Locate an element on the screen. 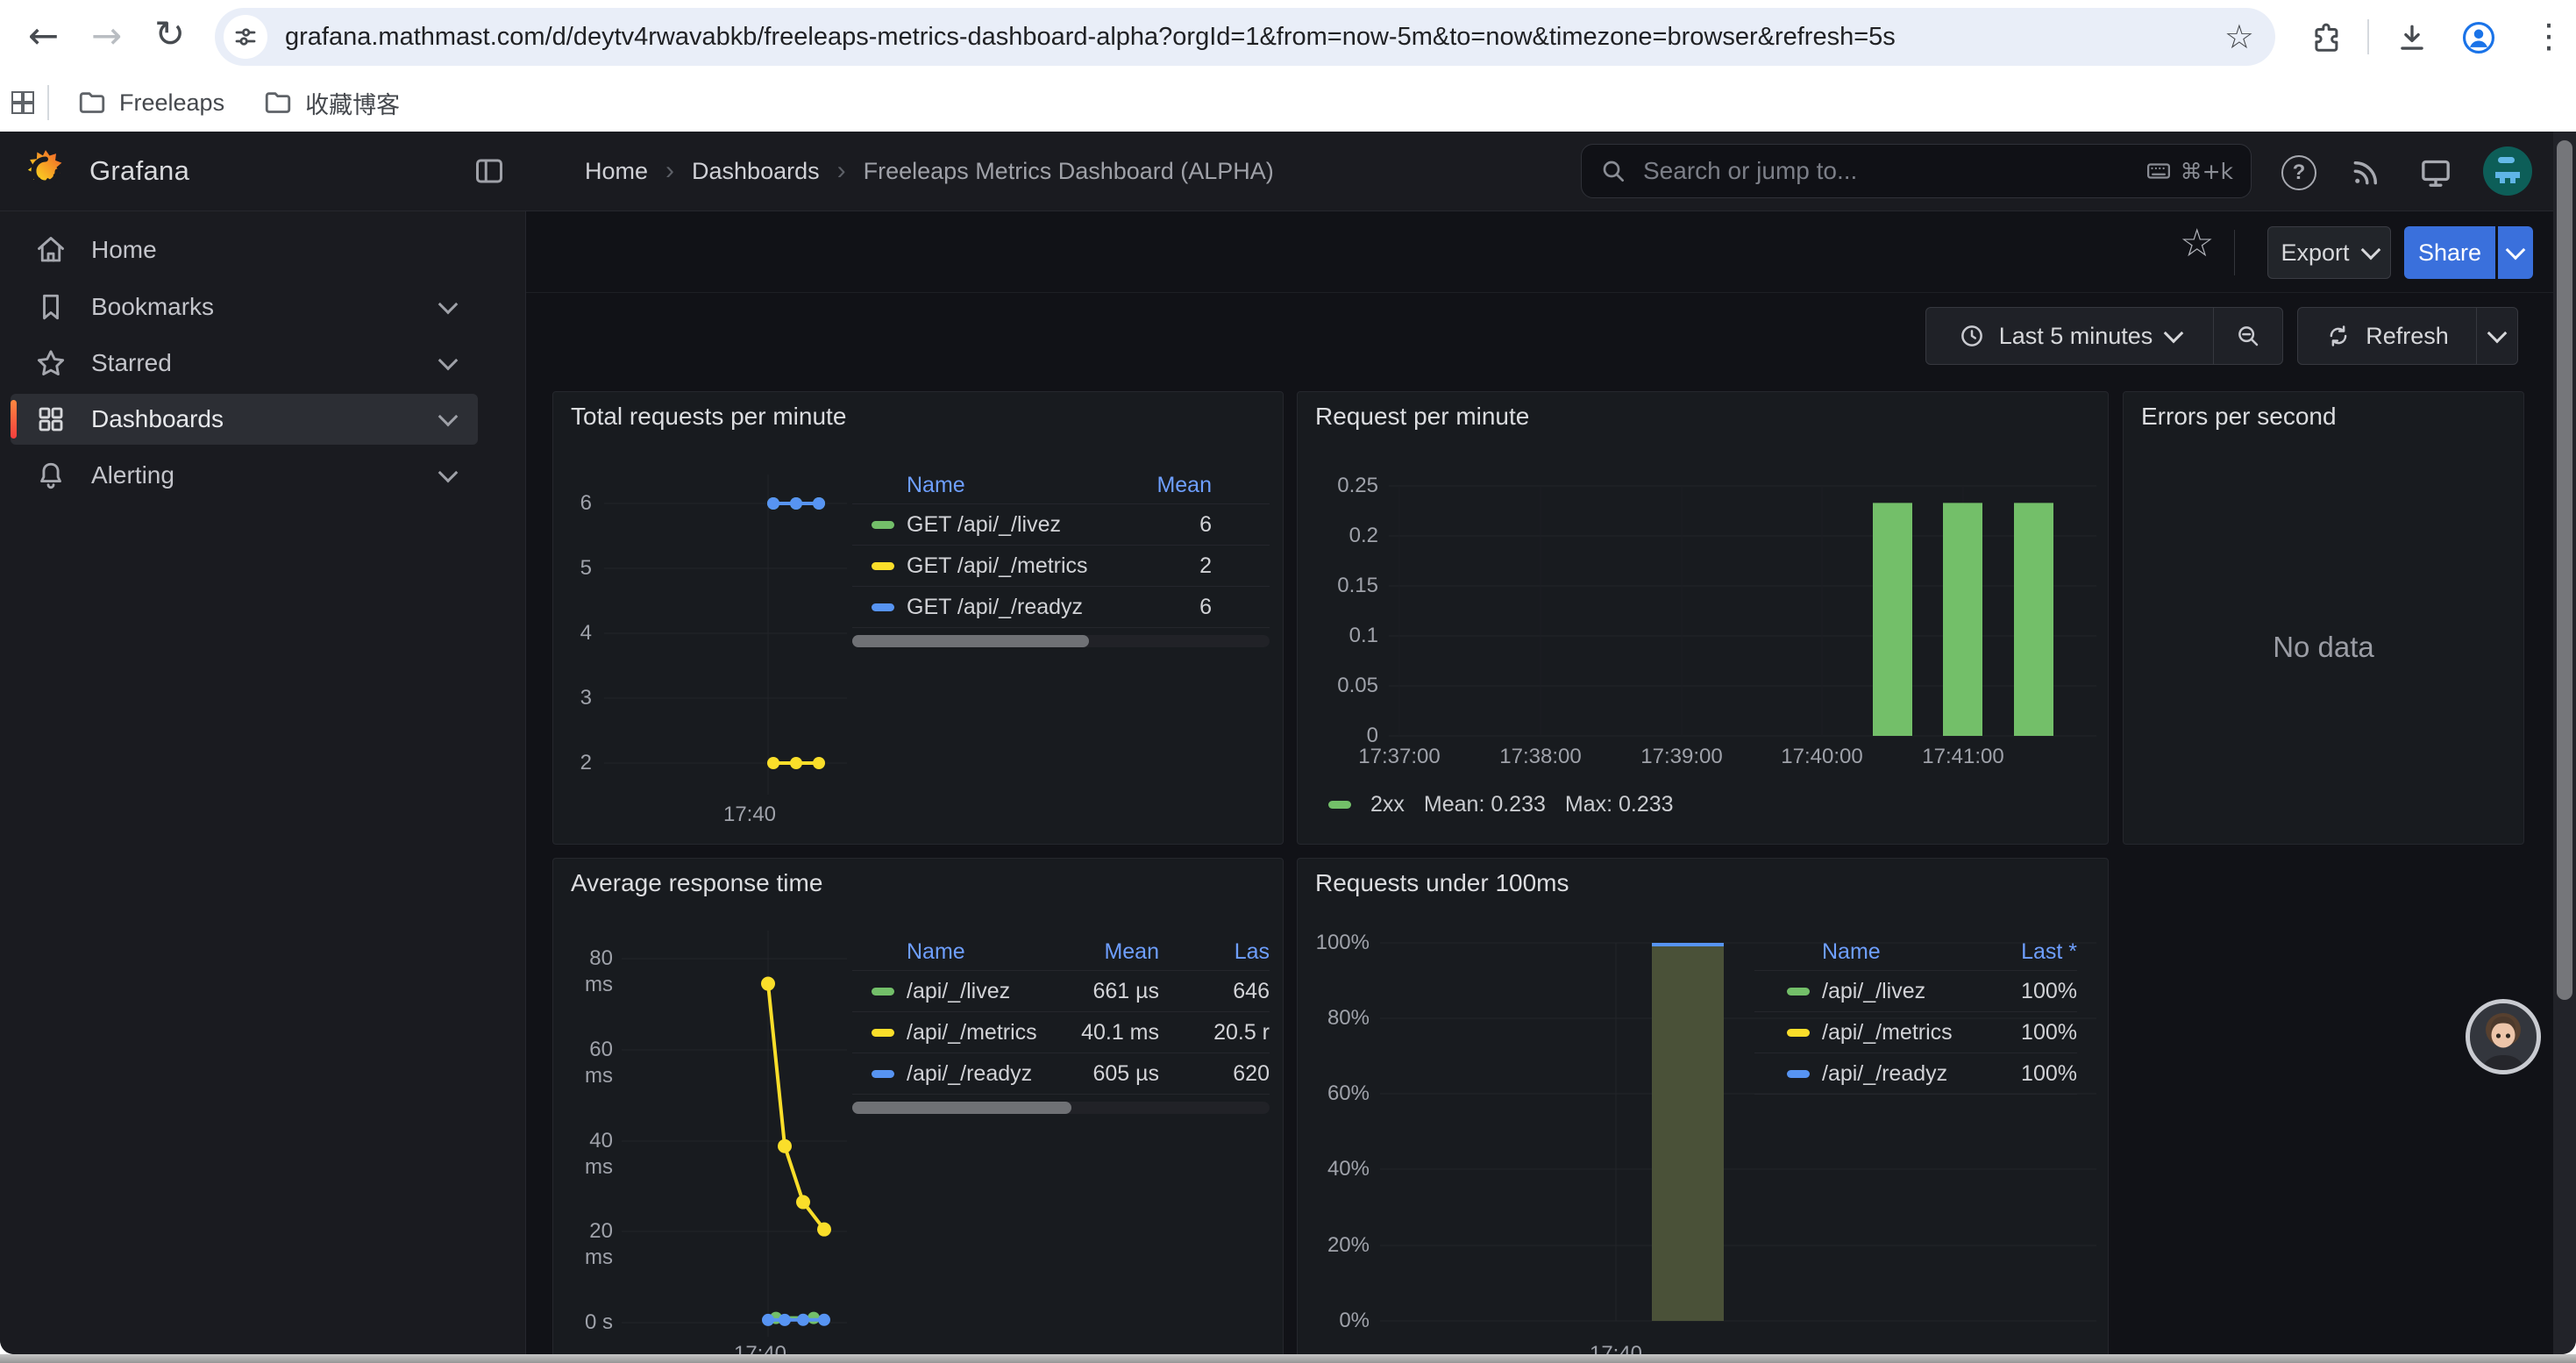 This screenshot has width=2576, height=1363. y-axis-tick-label: 3 is located at coordinates (586, 698).